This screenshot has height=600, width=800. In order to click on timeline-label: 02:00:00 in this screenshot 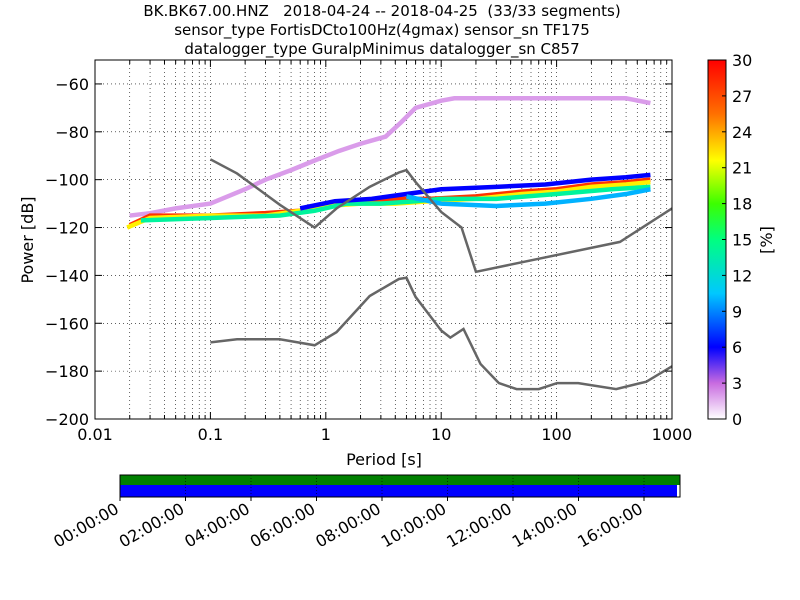, I will do `click(152, 525)`.